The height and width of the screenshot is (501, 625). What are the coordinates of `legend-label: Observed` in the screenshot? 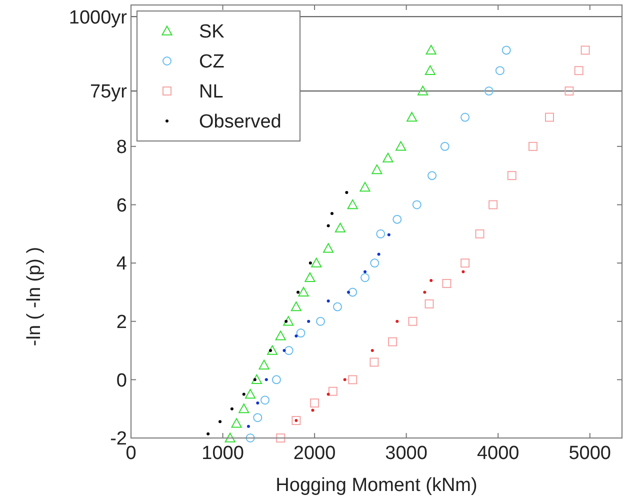 It's located at (240, 122).